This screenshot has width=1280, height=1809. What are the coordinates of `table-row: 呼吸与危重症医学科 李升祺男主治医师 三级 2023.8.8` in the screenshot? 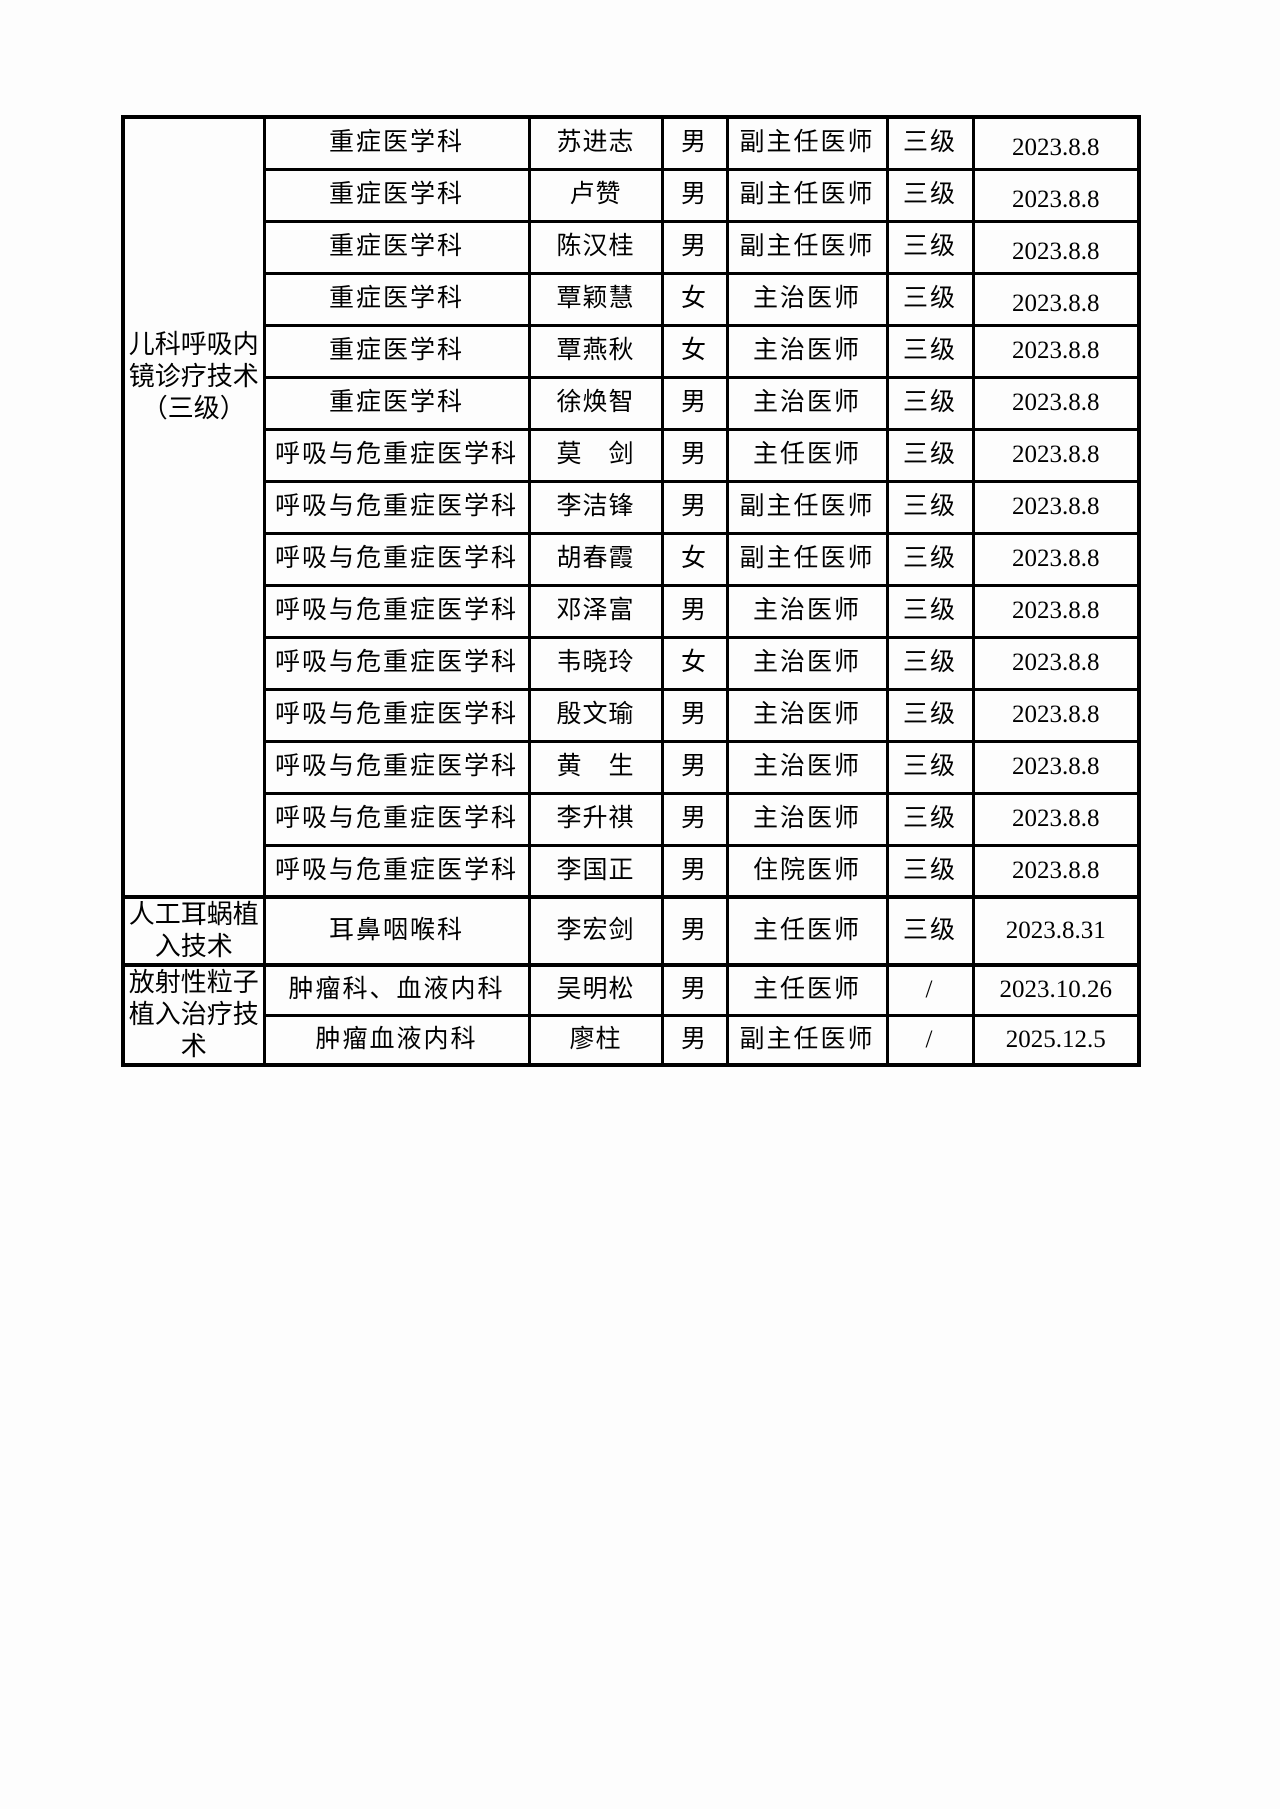 It's located at (632, 819).